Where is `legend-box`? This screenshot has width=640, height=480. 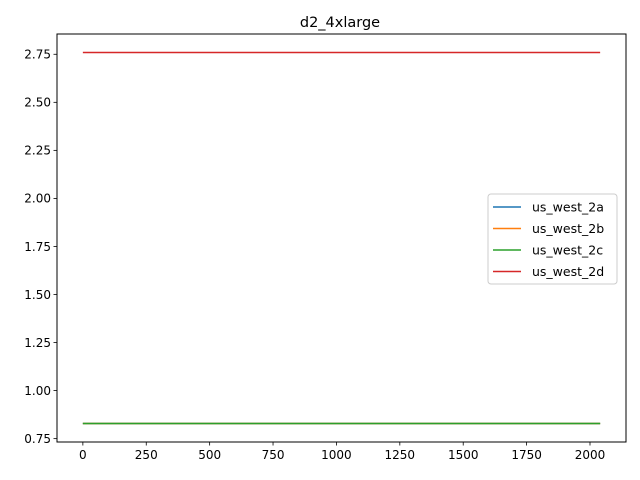 legend-box is located at coordinates (552, 239).